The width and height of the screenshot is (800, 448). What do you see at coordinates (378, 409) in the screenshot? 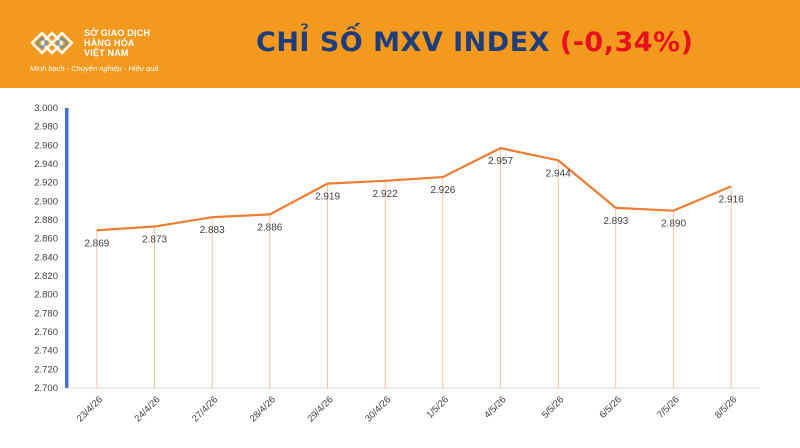
I see `x-tick-label: 30/4/26` at bounding box center [378, 409].